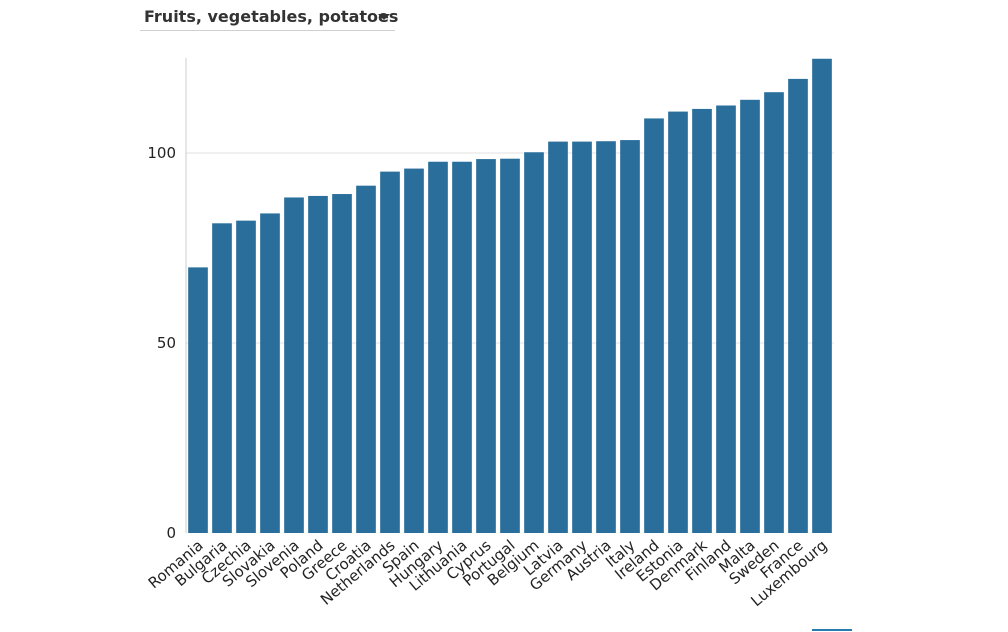  I want to click on bar-france, so click(798, 306).